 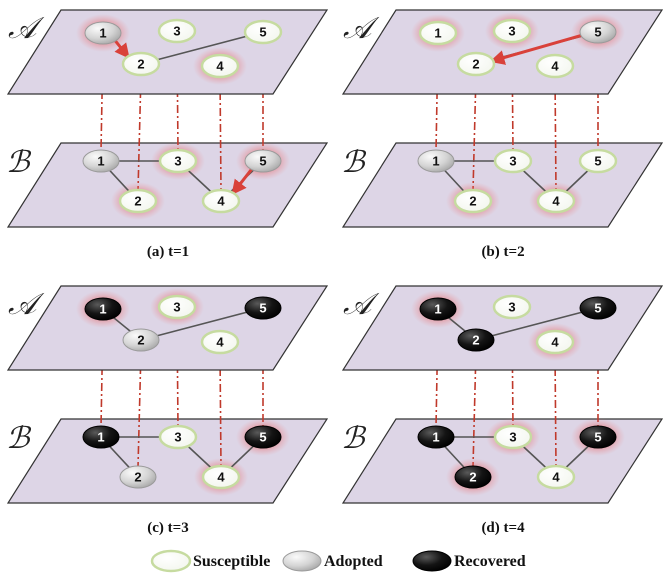 What do you see at coordinates (171, 561) in the screenshot?
I see `legend-susceptible-swatch` at bounding box center [171, 561].